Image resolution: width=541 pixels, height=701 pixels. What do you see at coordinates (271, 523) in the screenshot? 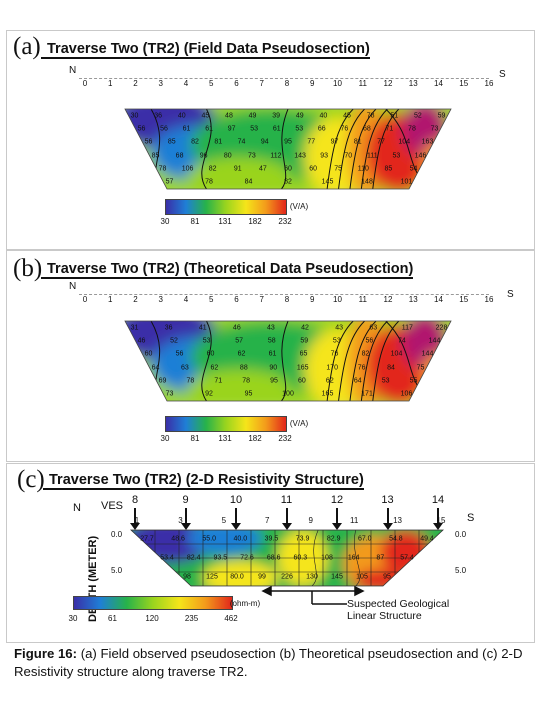
I see `distance-axis-numbers-c: 1 3 5 7 9 11 13 15` at bounding box center [271, 523].